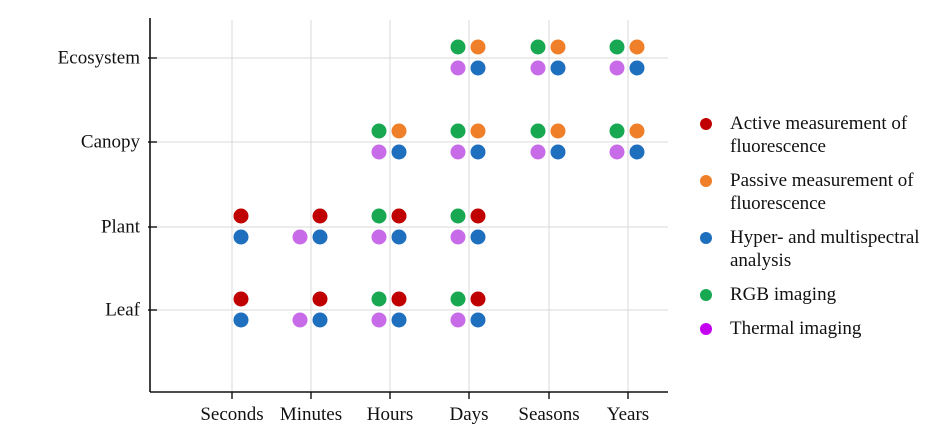  I want to click on point-thermal-imaging-days-leaf, so click(458, 320).